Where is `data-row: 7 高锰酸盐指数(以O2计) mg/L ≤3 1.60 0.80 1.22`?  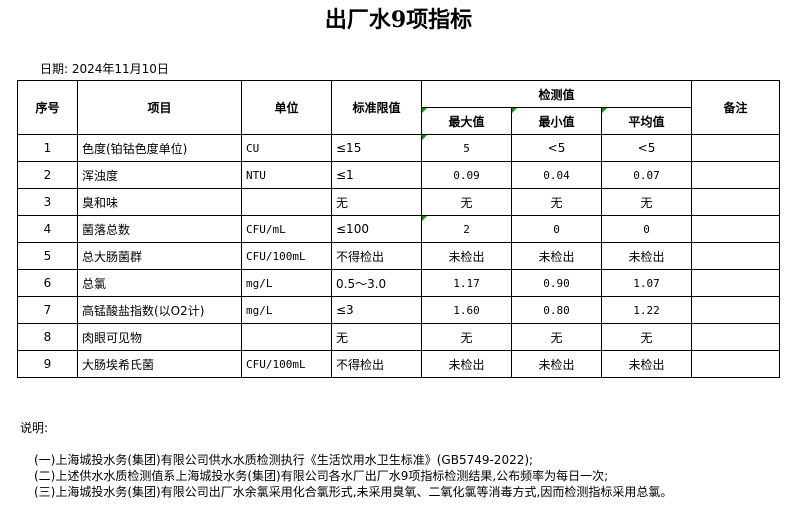 data-row: 7 高锰酸盐指数(以O2计) mg/L ≤3 1.60 0.80 1.22 is located at coordinates (398, 310).